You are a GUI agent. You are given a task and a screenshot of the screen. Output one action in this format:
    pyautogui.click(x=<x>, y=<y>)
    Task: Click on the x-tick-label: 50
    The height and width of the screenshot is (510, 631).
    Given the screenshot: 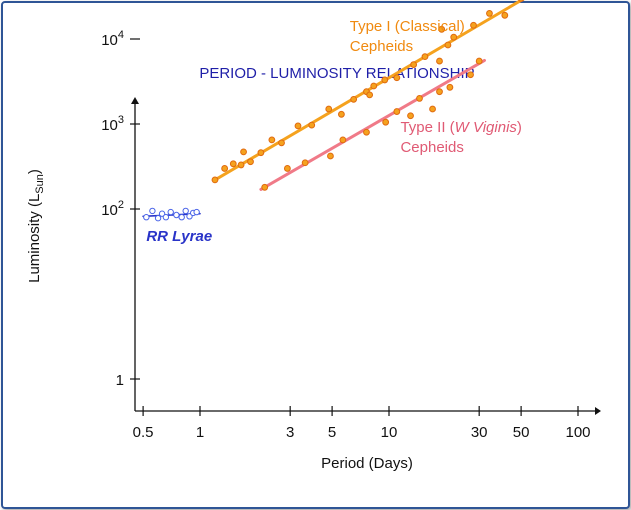 What is the action you would take?
    pyautogui.click(x=521, y=432)
    